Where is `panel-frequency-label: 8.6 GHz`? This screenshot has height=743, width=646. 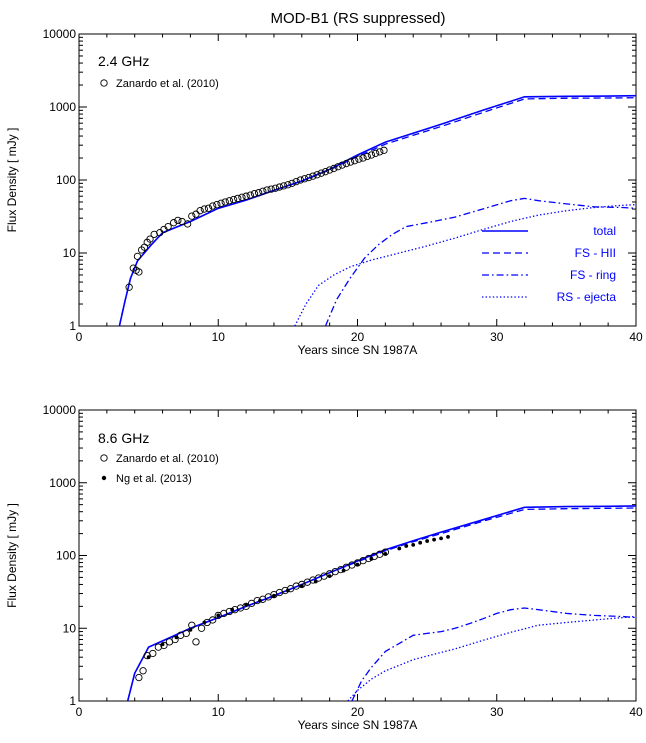 panel-frequency-label: 8.6 GHz is located at coordinates (123, 438).